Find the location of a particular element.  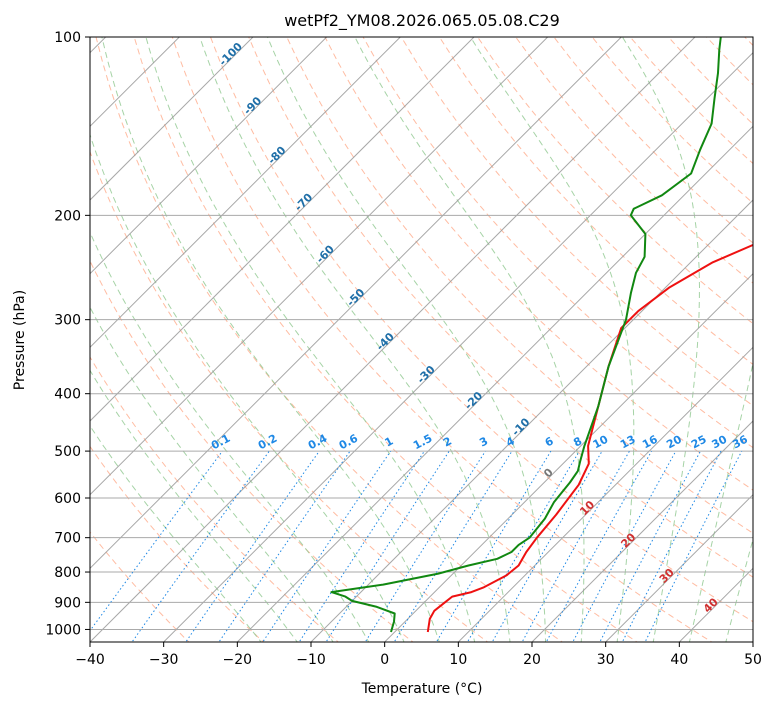

x-axis-label: Temperature (°C) is located at coordinates (422, 689).